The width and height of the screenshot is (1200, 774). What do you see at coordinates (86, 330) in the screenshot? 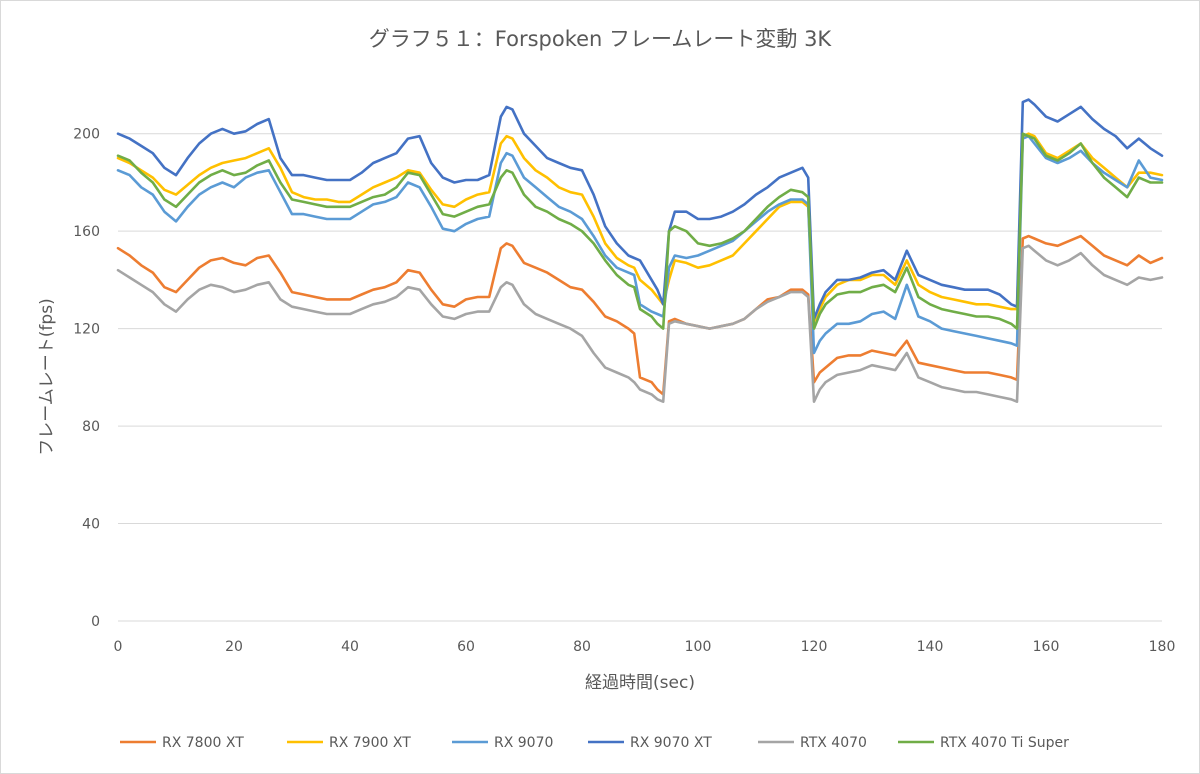
I see `y-tick-label: 120` at bounding box center [86, 330].